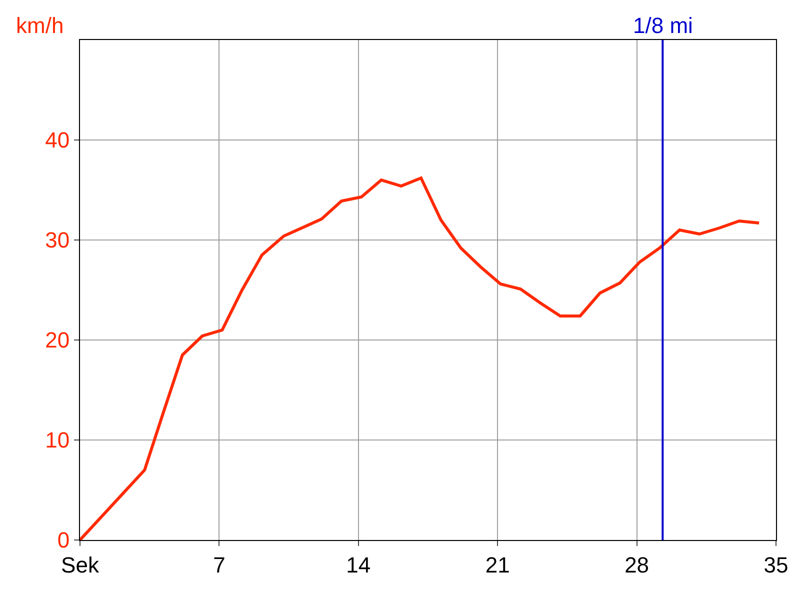 This screenshot has height=600, width=800. I want to click on y-tick-label: 30, so click(57, 240).